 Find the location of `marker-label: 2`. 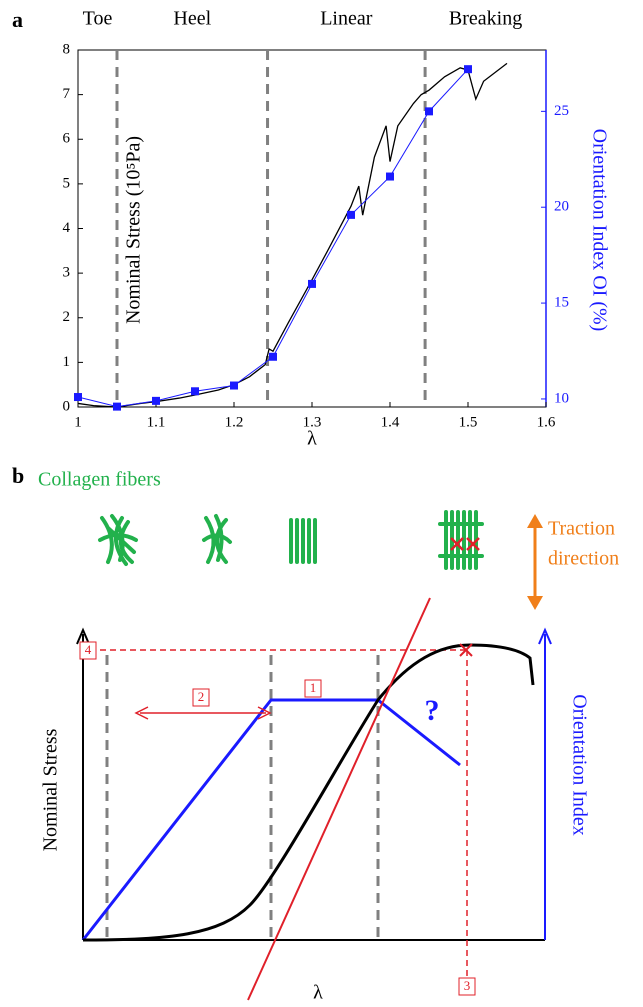

marker-label: 2 is located at coordinates (201, 696).